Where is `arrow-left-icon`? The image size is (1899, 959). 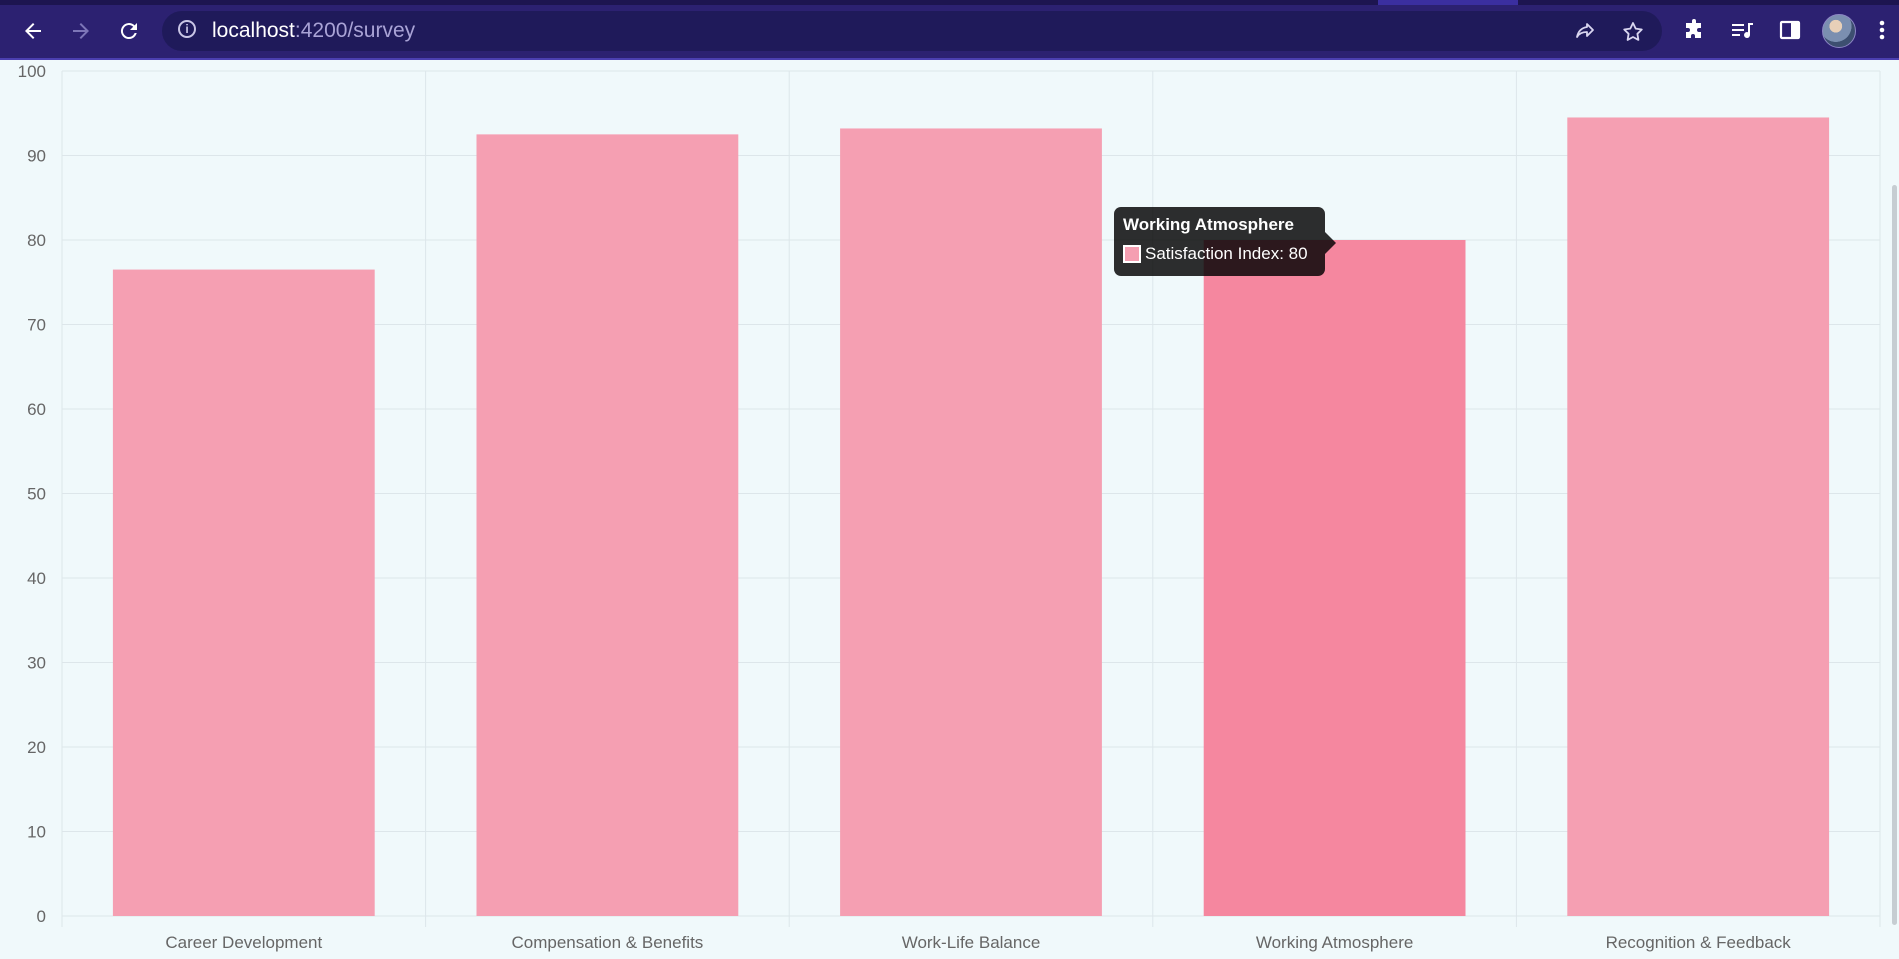 arrow-left-icon is located at coordinates (33, 31).